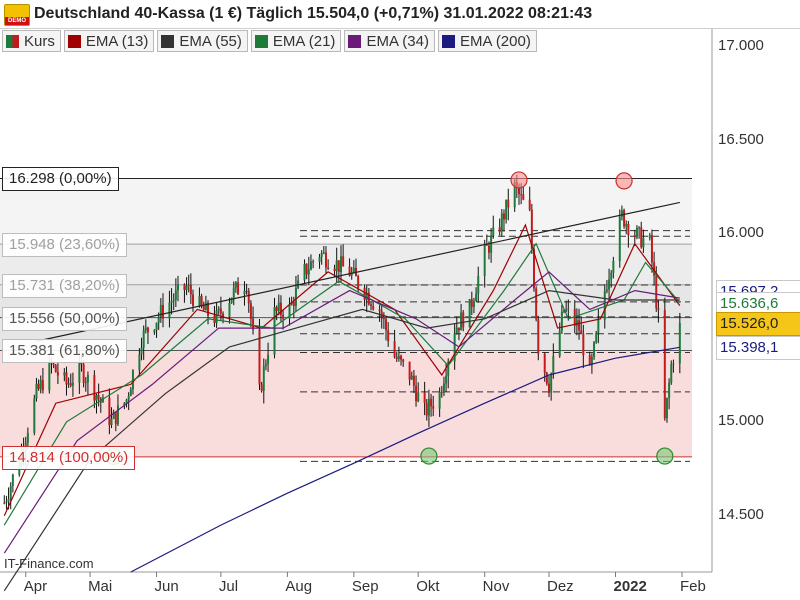 The height and width of the screenshot is (600, 800). I want to click on price-box: 15.526,0, so click(758, 324).